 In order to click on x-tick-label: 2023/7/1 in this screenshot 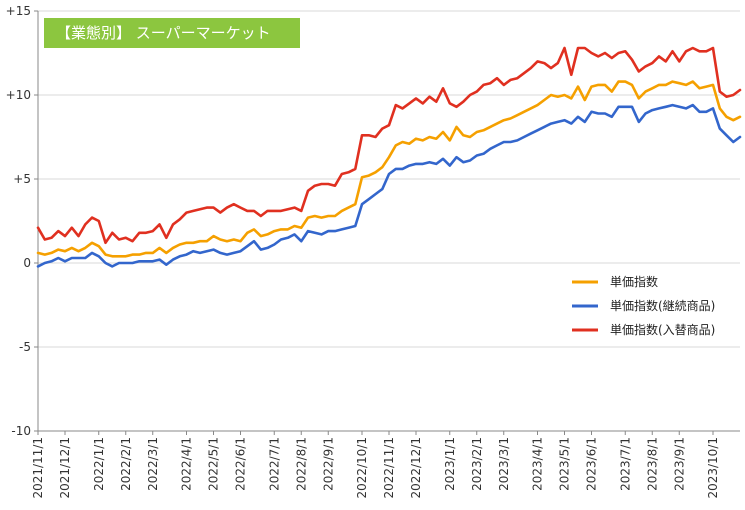, I will do `click(625, 464)`.